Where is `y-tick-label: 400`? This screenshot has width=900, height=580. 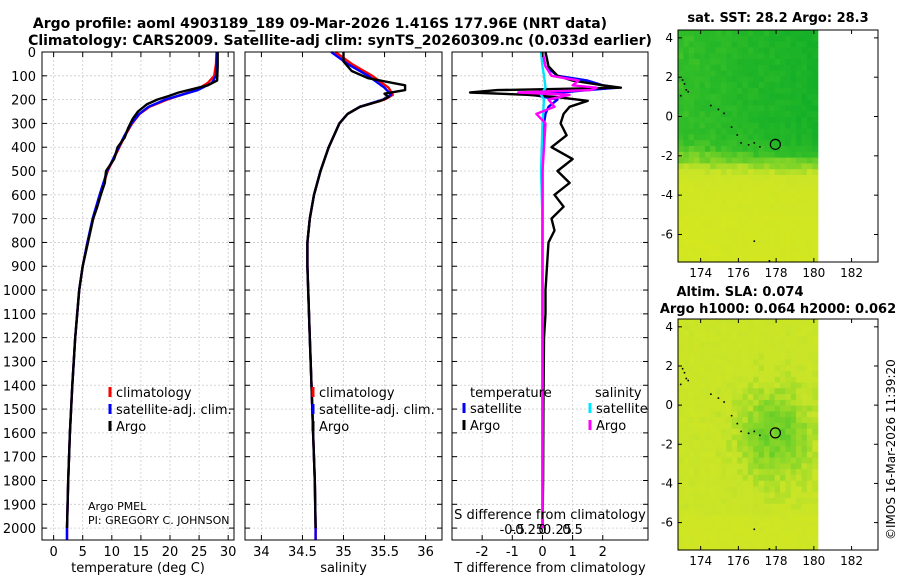 y-tick-label: 400 is located at coordinates (23, 148).